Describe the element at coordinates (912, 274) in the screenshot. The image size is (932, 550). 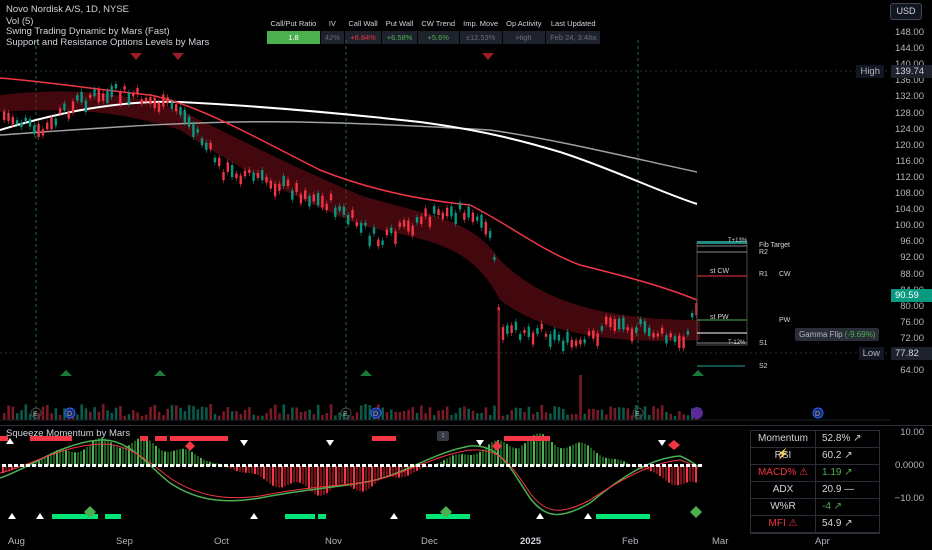
I see `price-tick: 88.00` at that location.